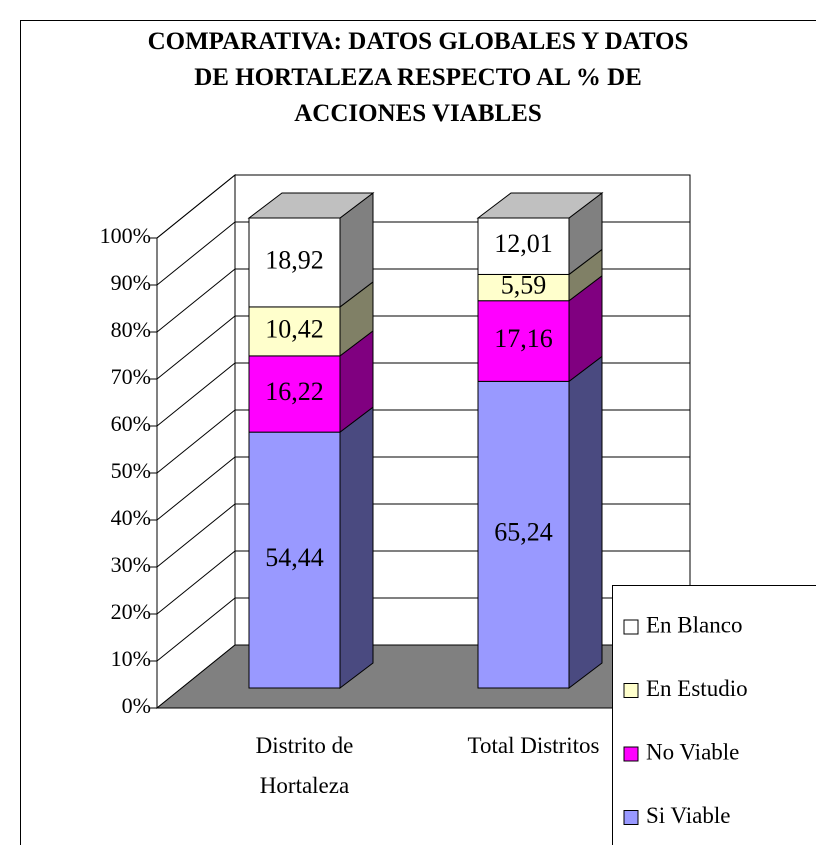  Describe the element at coordinates (694, 624) in the screenshot. I see `legend-label: En Blanco` at that location.